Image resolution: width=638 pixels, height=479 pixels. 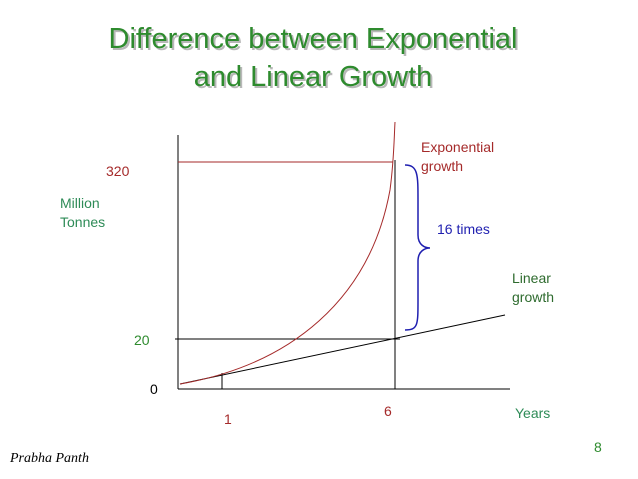 I want to click on title-shadow: Difference between Exponential, so click(x=315, y=41).